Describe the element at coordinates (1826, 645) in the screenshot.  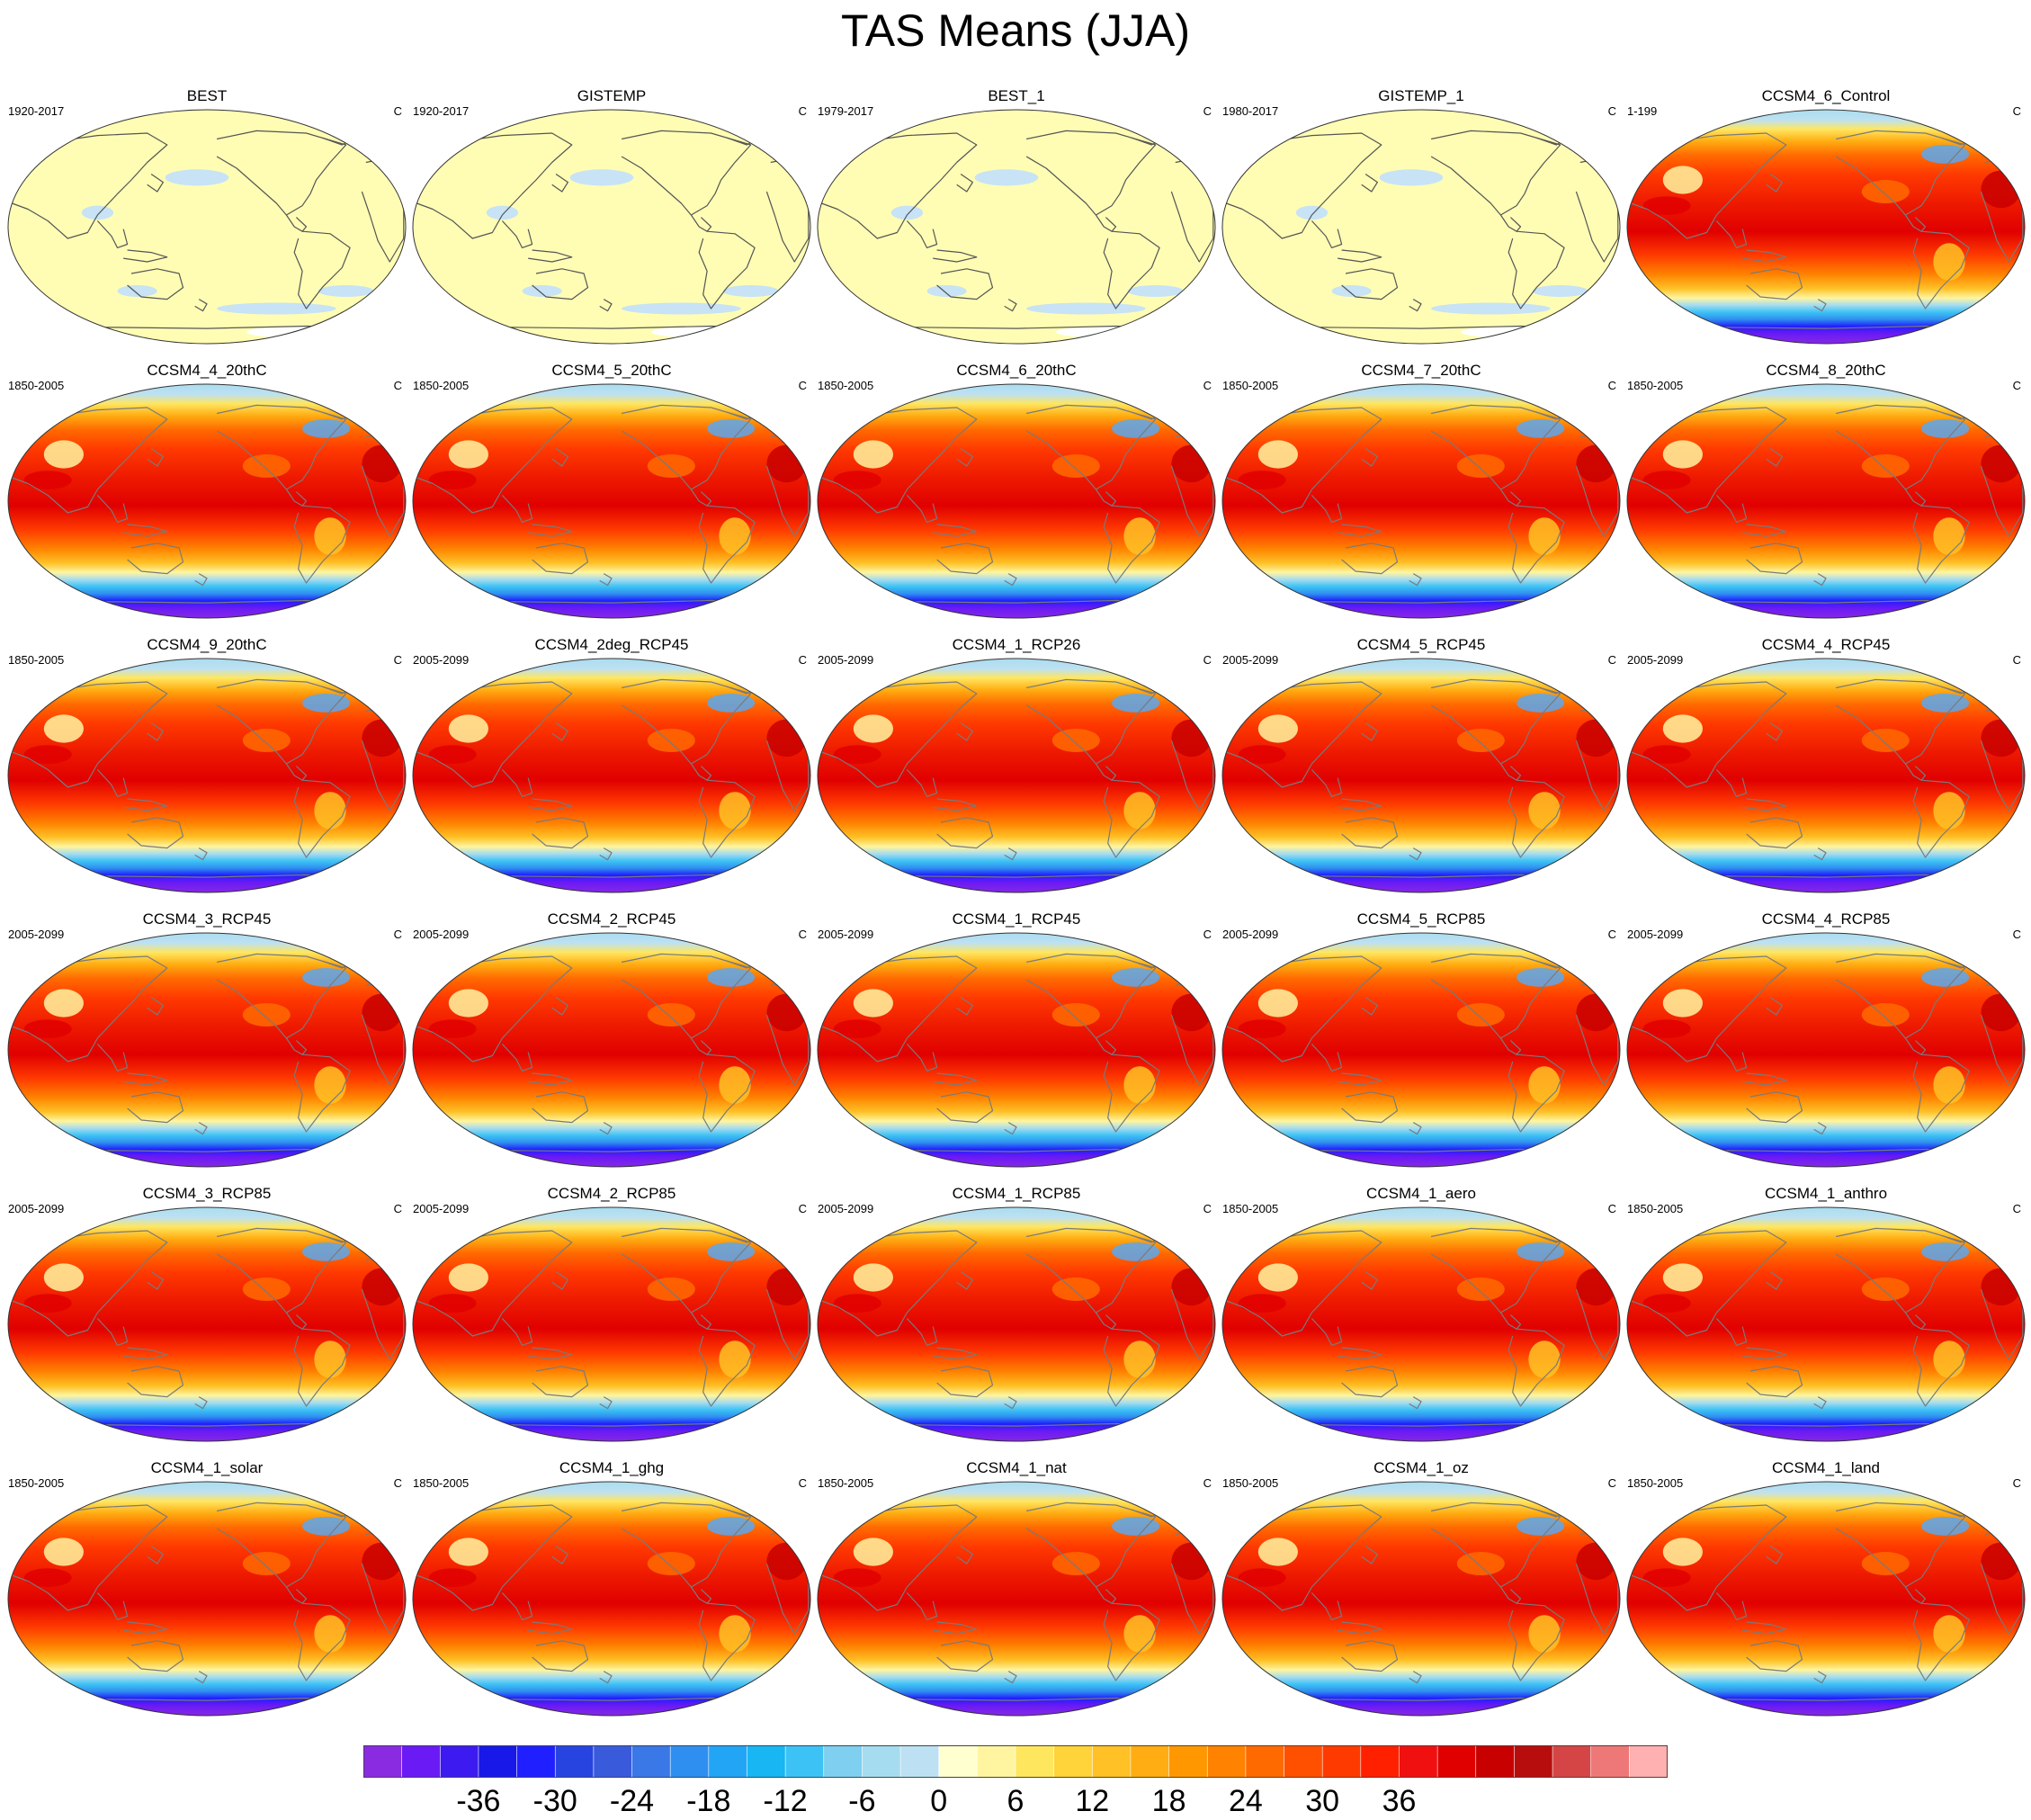
I see `panel-title: CCSM4_4_RCP45` at that location.